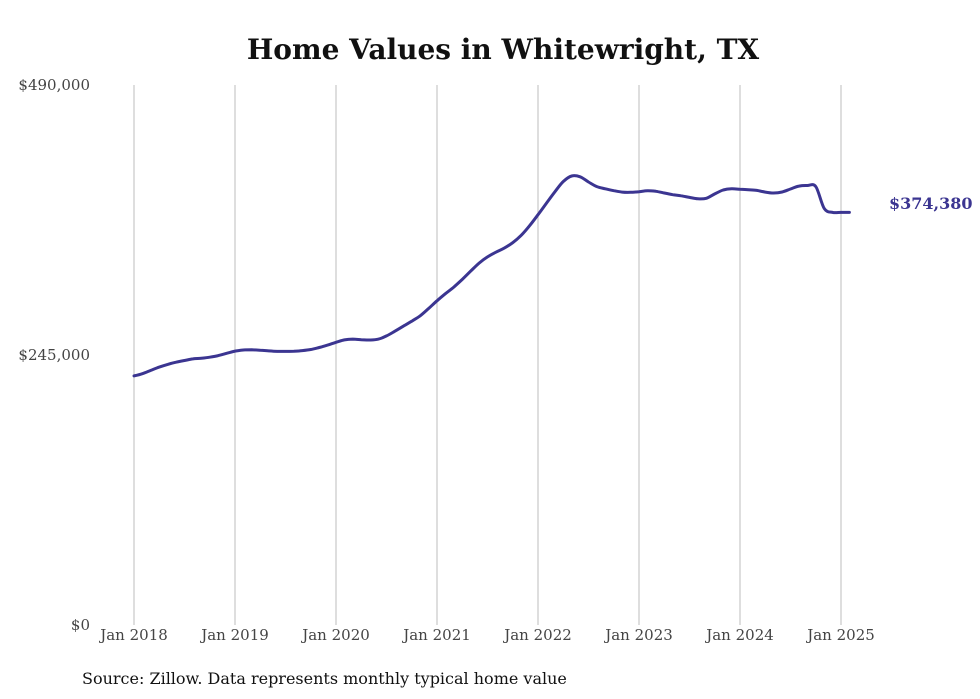 This screenshot has height=699, width=980. What do you see at coordinates (133, 635) in the screenshot?
I see `x-tick-label: Jan 2018` at bounding box center [133, 635].